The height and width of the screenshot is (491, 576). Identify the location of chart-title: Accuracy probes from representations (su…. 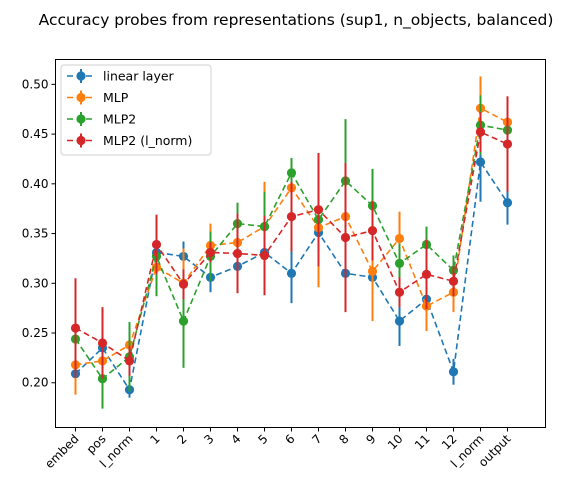
(296, 20).